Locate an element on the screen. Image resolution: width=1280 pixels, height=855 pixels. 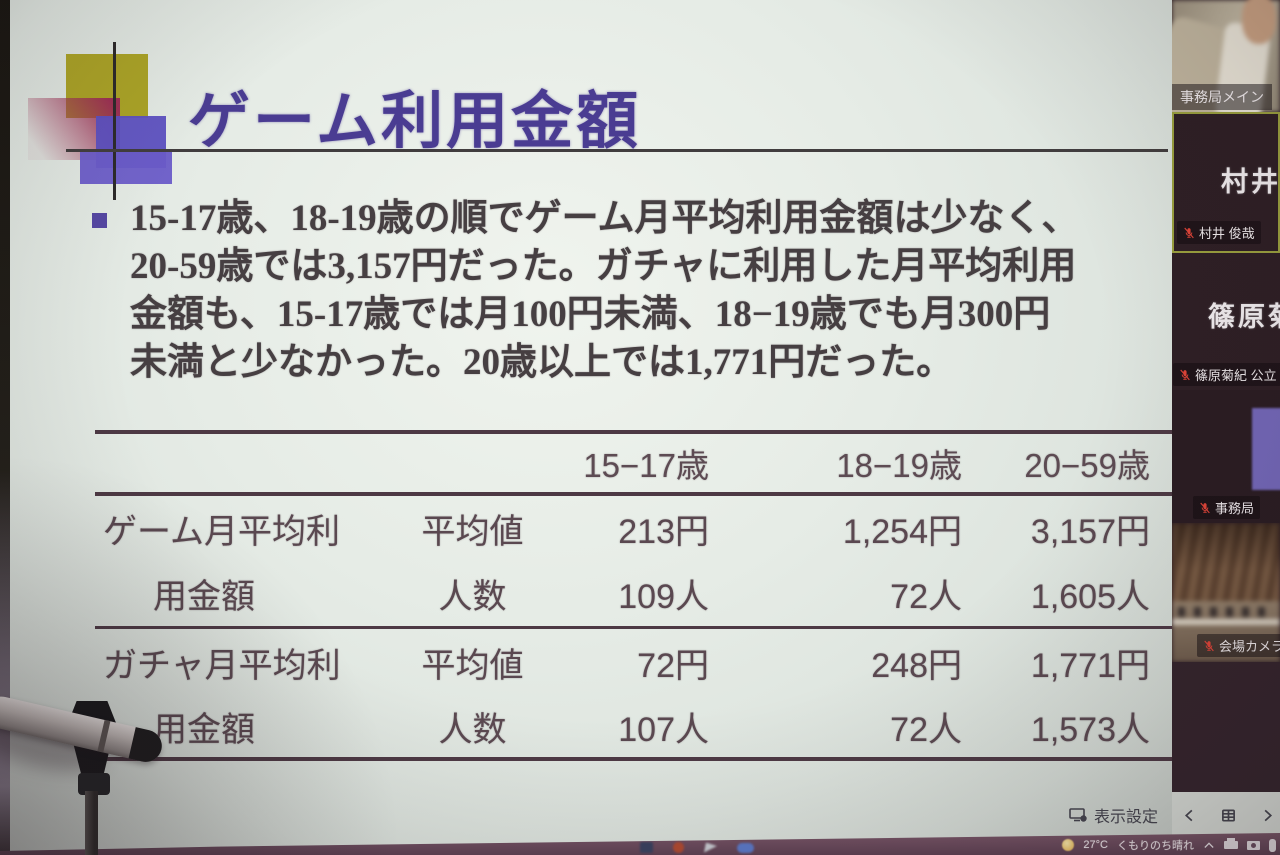
table-rule-header is located at coordinates (637, 494).